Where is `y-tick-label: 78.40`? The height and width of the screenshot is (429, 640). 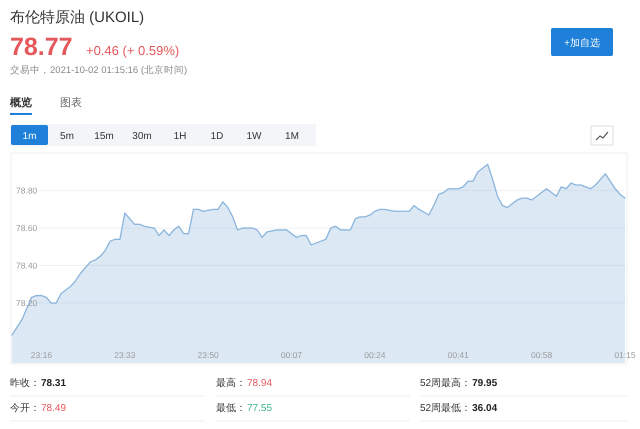 y-tick-label: 78.40 is located at coordinates (27, 265).